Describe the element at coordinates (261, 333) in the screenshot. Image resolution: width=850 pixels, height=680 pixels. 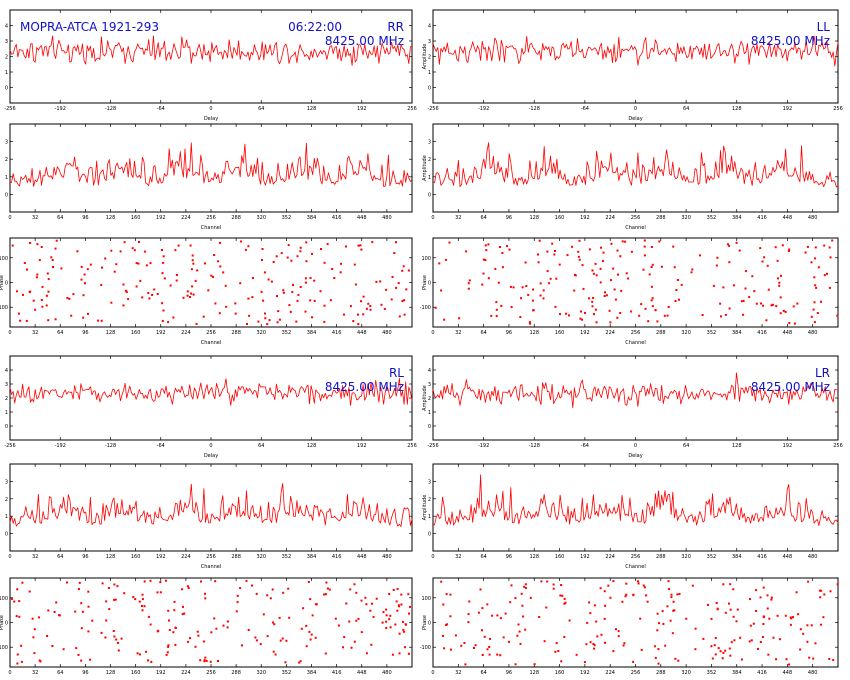
I see `x-tick-label: 320` at that location.